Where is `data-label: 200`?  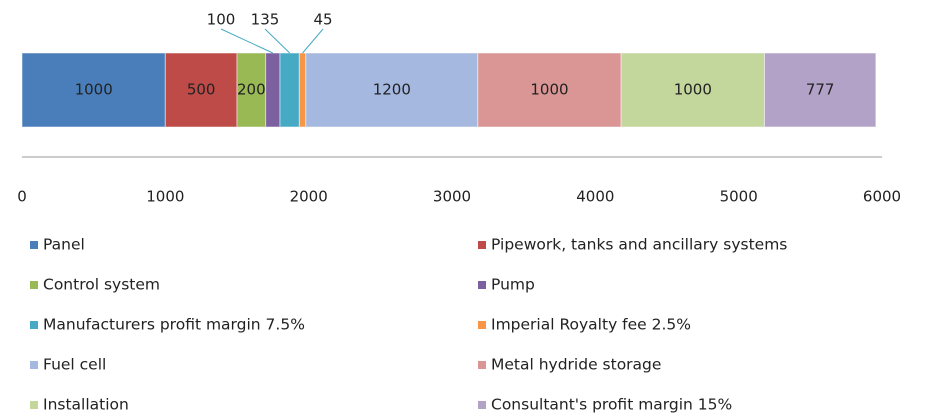
data-label: 200 is located at coordinates (251, 90).